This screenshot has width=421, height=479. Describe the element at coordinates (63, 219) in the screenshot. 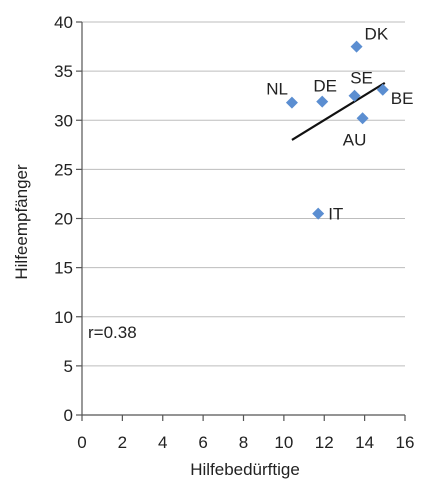

I see `y-tick-label-20: 20` at that location.